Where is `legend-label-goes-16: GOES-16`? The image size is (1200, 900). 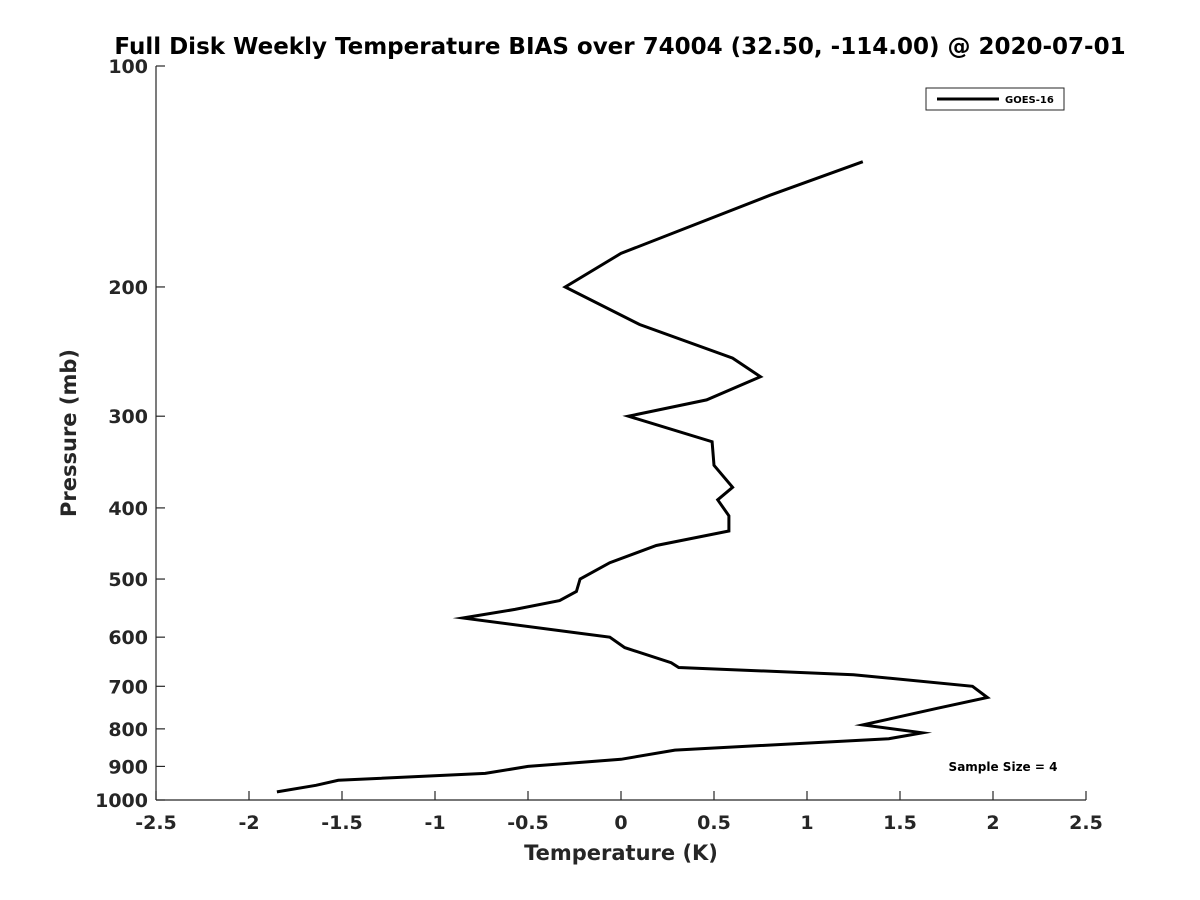
legend-label-goes-16: GOES-16 is located at coordinates (1029, 100).